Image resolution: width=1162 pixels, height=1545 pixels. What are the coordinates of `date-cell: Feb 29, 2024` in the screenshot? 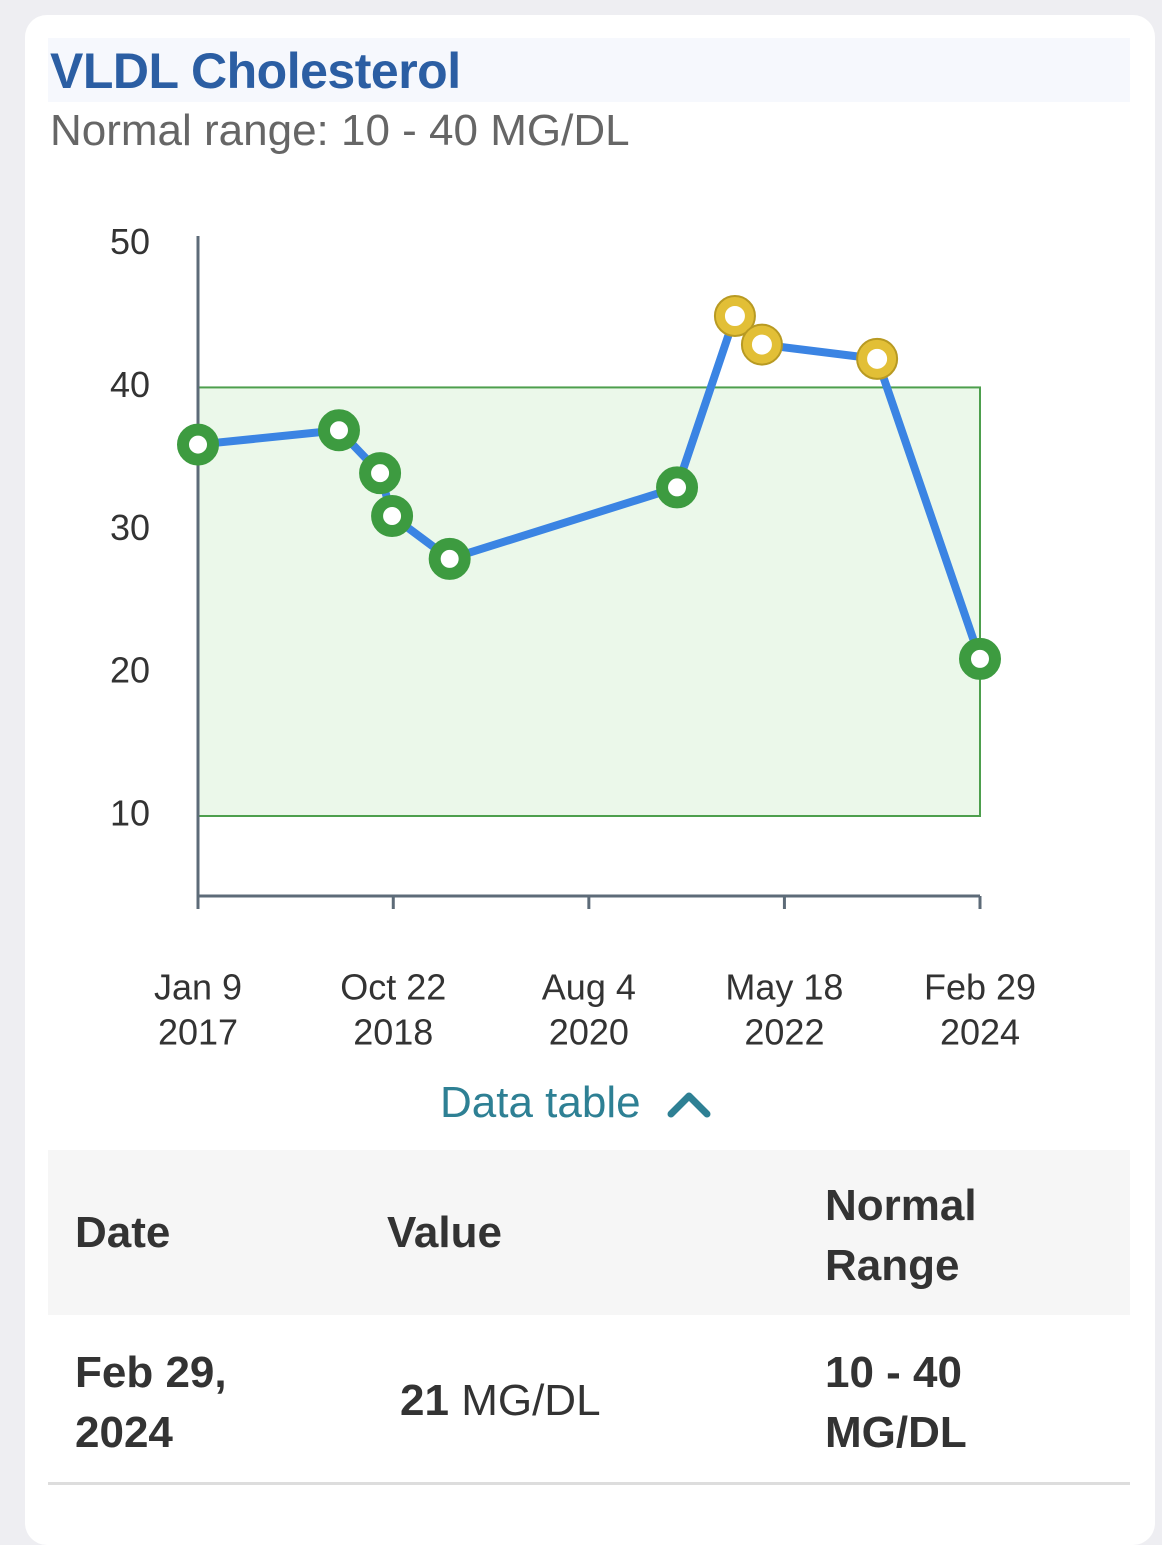 It's located at (151, 1402).